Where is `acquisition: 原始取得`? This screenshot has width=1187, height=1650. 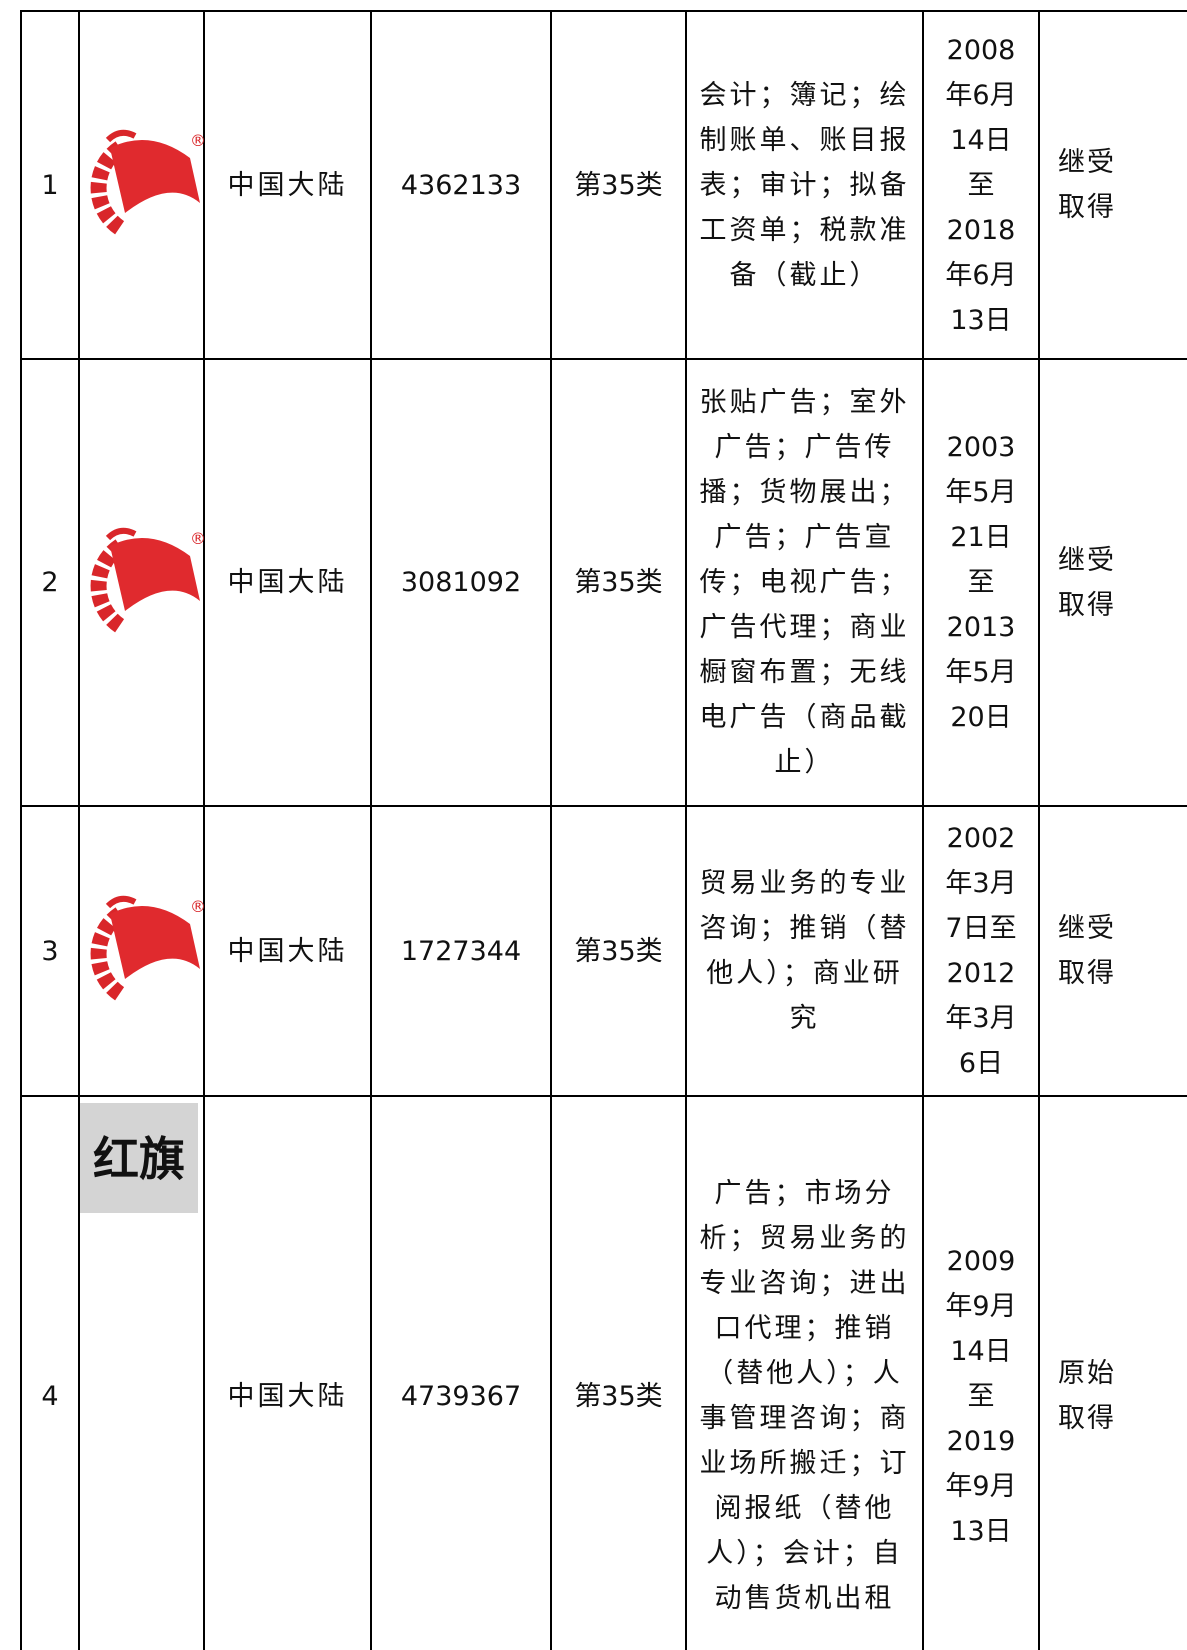 acquisition: 原始取得 is located at coordinates (1112, 1372).